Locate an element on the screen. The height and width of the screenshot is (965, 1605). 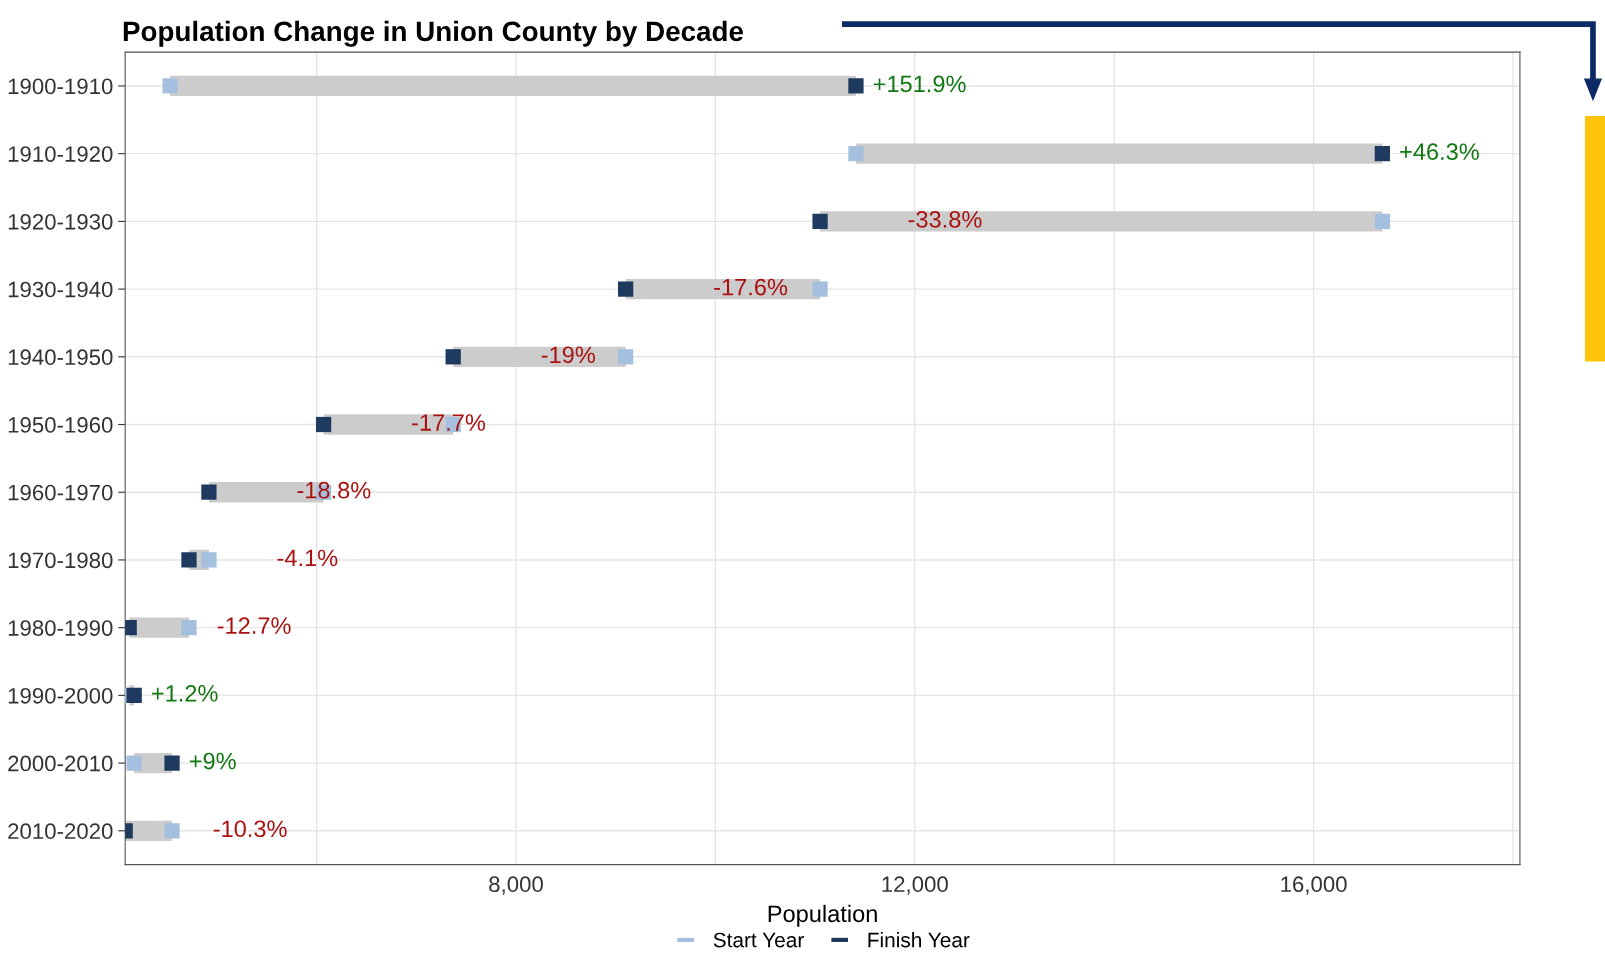
y-tick-label: 1960-1970 is located at coordinates (60, 492).